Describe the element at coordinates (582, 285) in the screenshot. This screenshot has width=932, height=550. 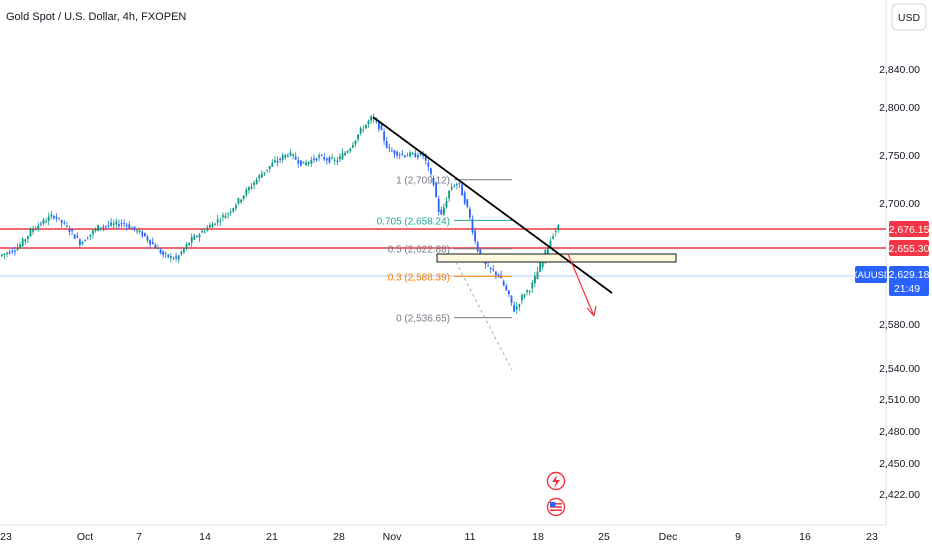
I see `projection-arrow` at that location.